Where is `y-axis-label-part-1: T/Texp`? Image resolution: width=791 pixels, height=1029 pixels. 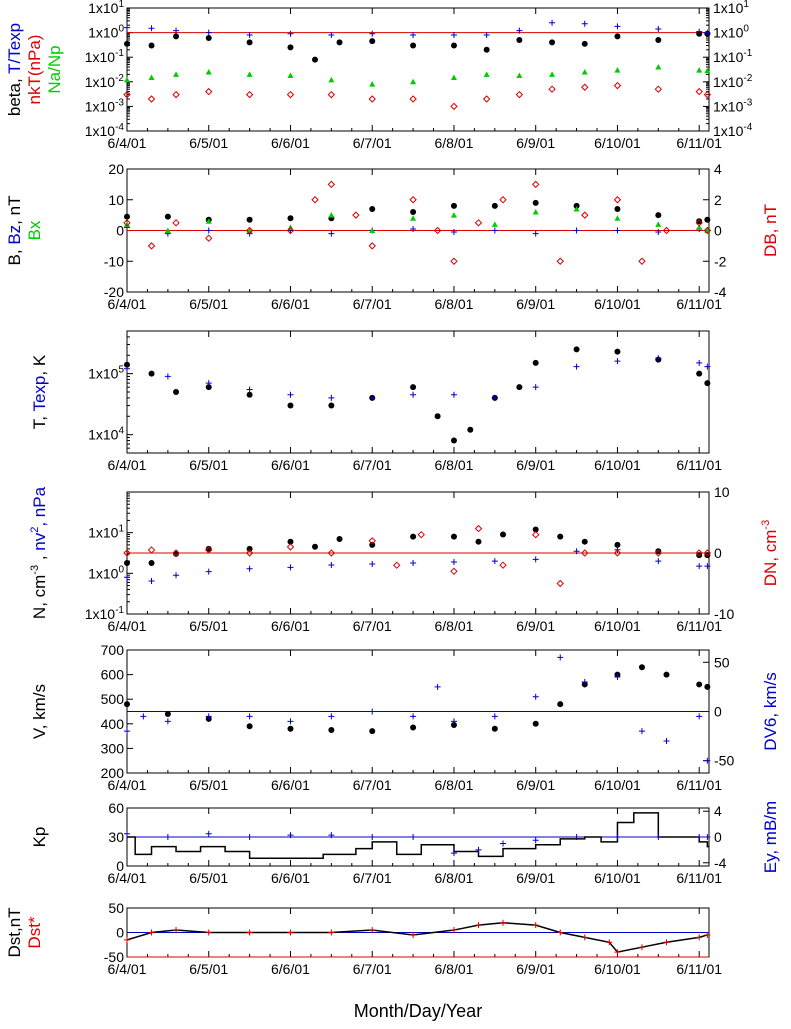
y-axis-label-part-1: T/Texp is located at coordinates (14, 48).